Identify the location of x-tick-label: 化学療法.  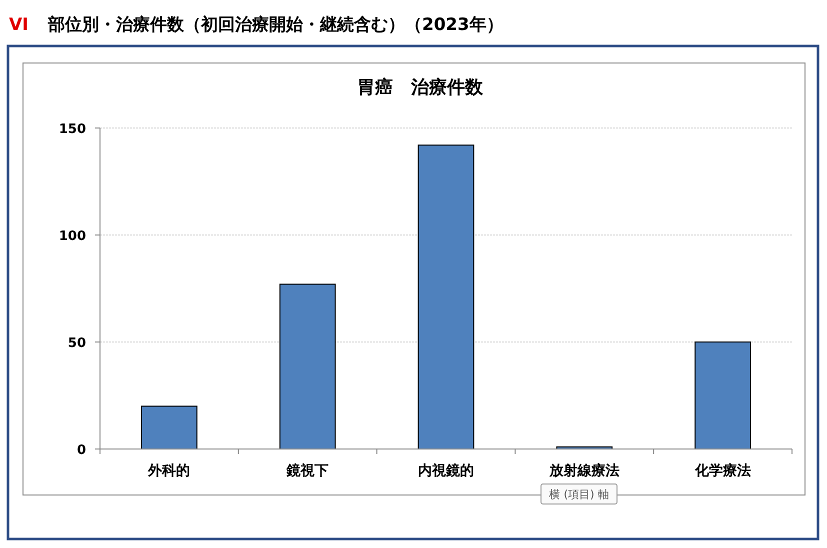
(722, 470).